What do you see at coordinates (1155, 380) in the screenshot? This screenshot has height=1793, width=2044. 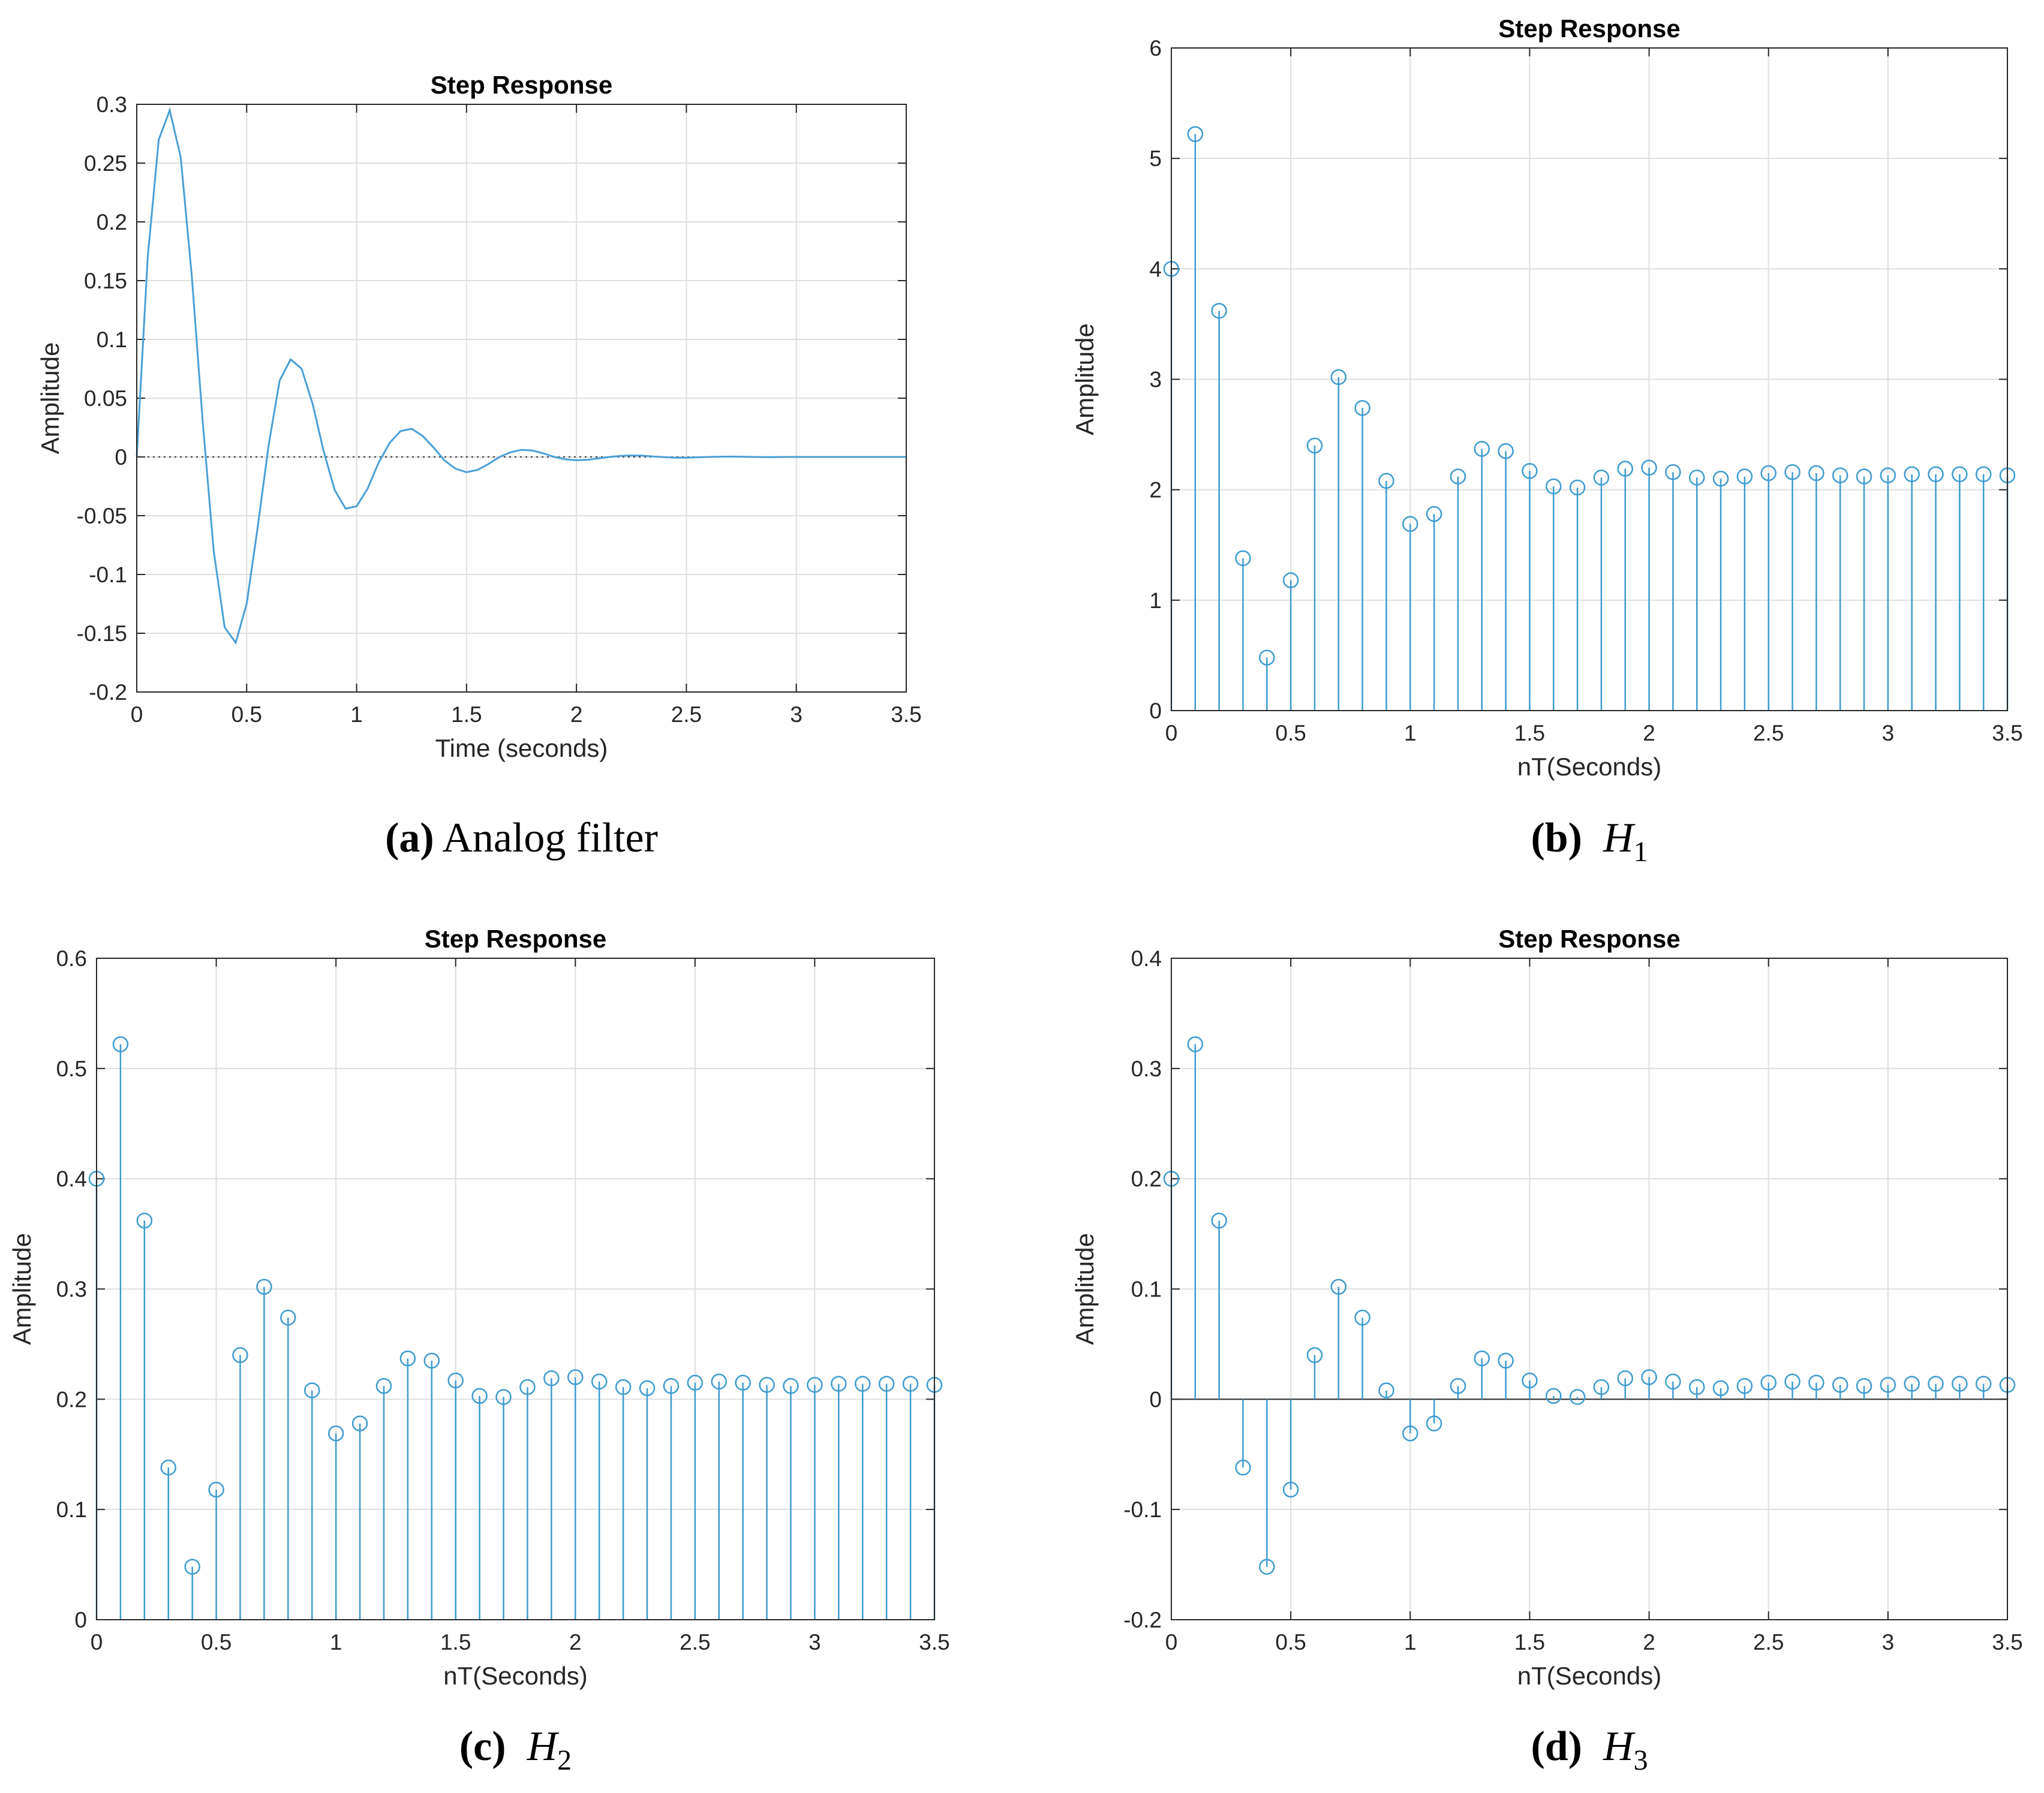 I see `y-tick-label: 3` at bounding box center [1155, 380].